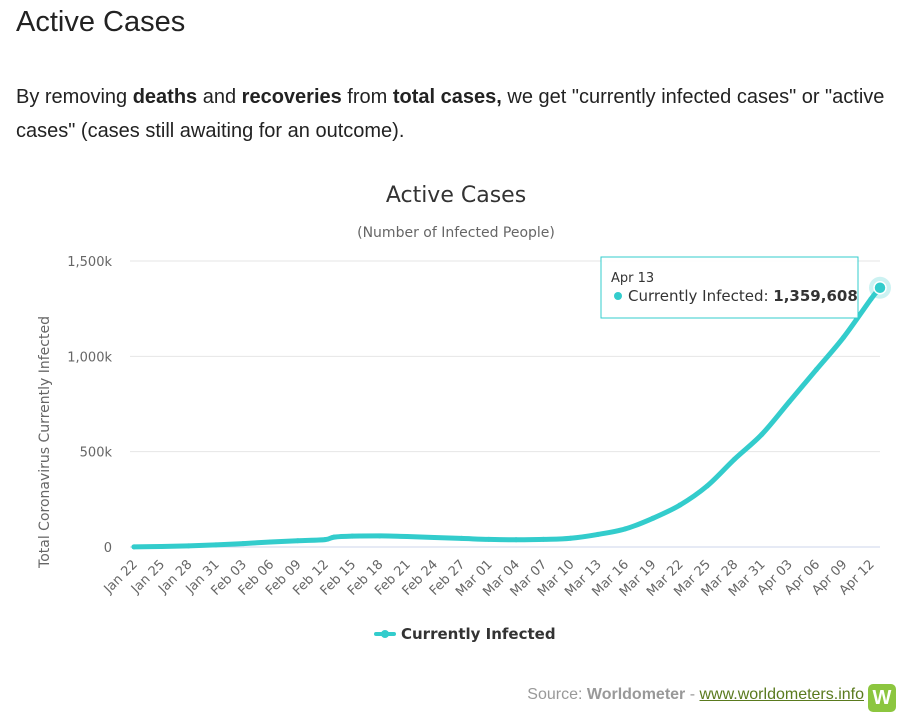 Image resolution: width=912 pixels, height=724 pixels. What do you see at coordinates (101, 22) in the screenshot?
I see `section-title: Active Cases` at bounding box center [101, 22].